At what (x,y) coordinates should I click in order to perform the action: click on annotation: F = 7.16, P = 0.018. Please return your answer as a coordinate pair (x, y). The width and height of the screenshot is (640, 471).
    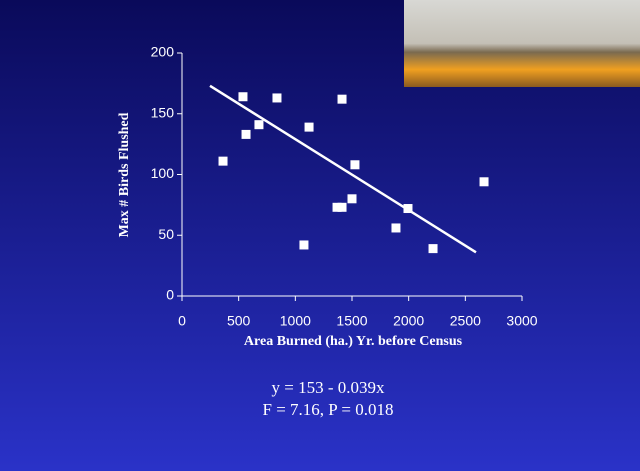
    Looking at the image, I should click on (328, 409).